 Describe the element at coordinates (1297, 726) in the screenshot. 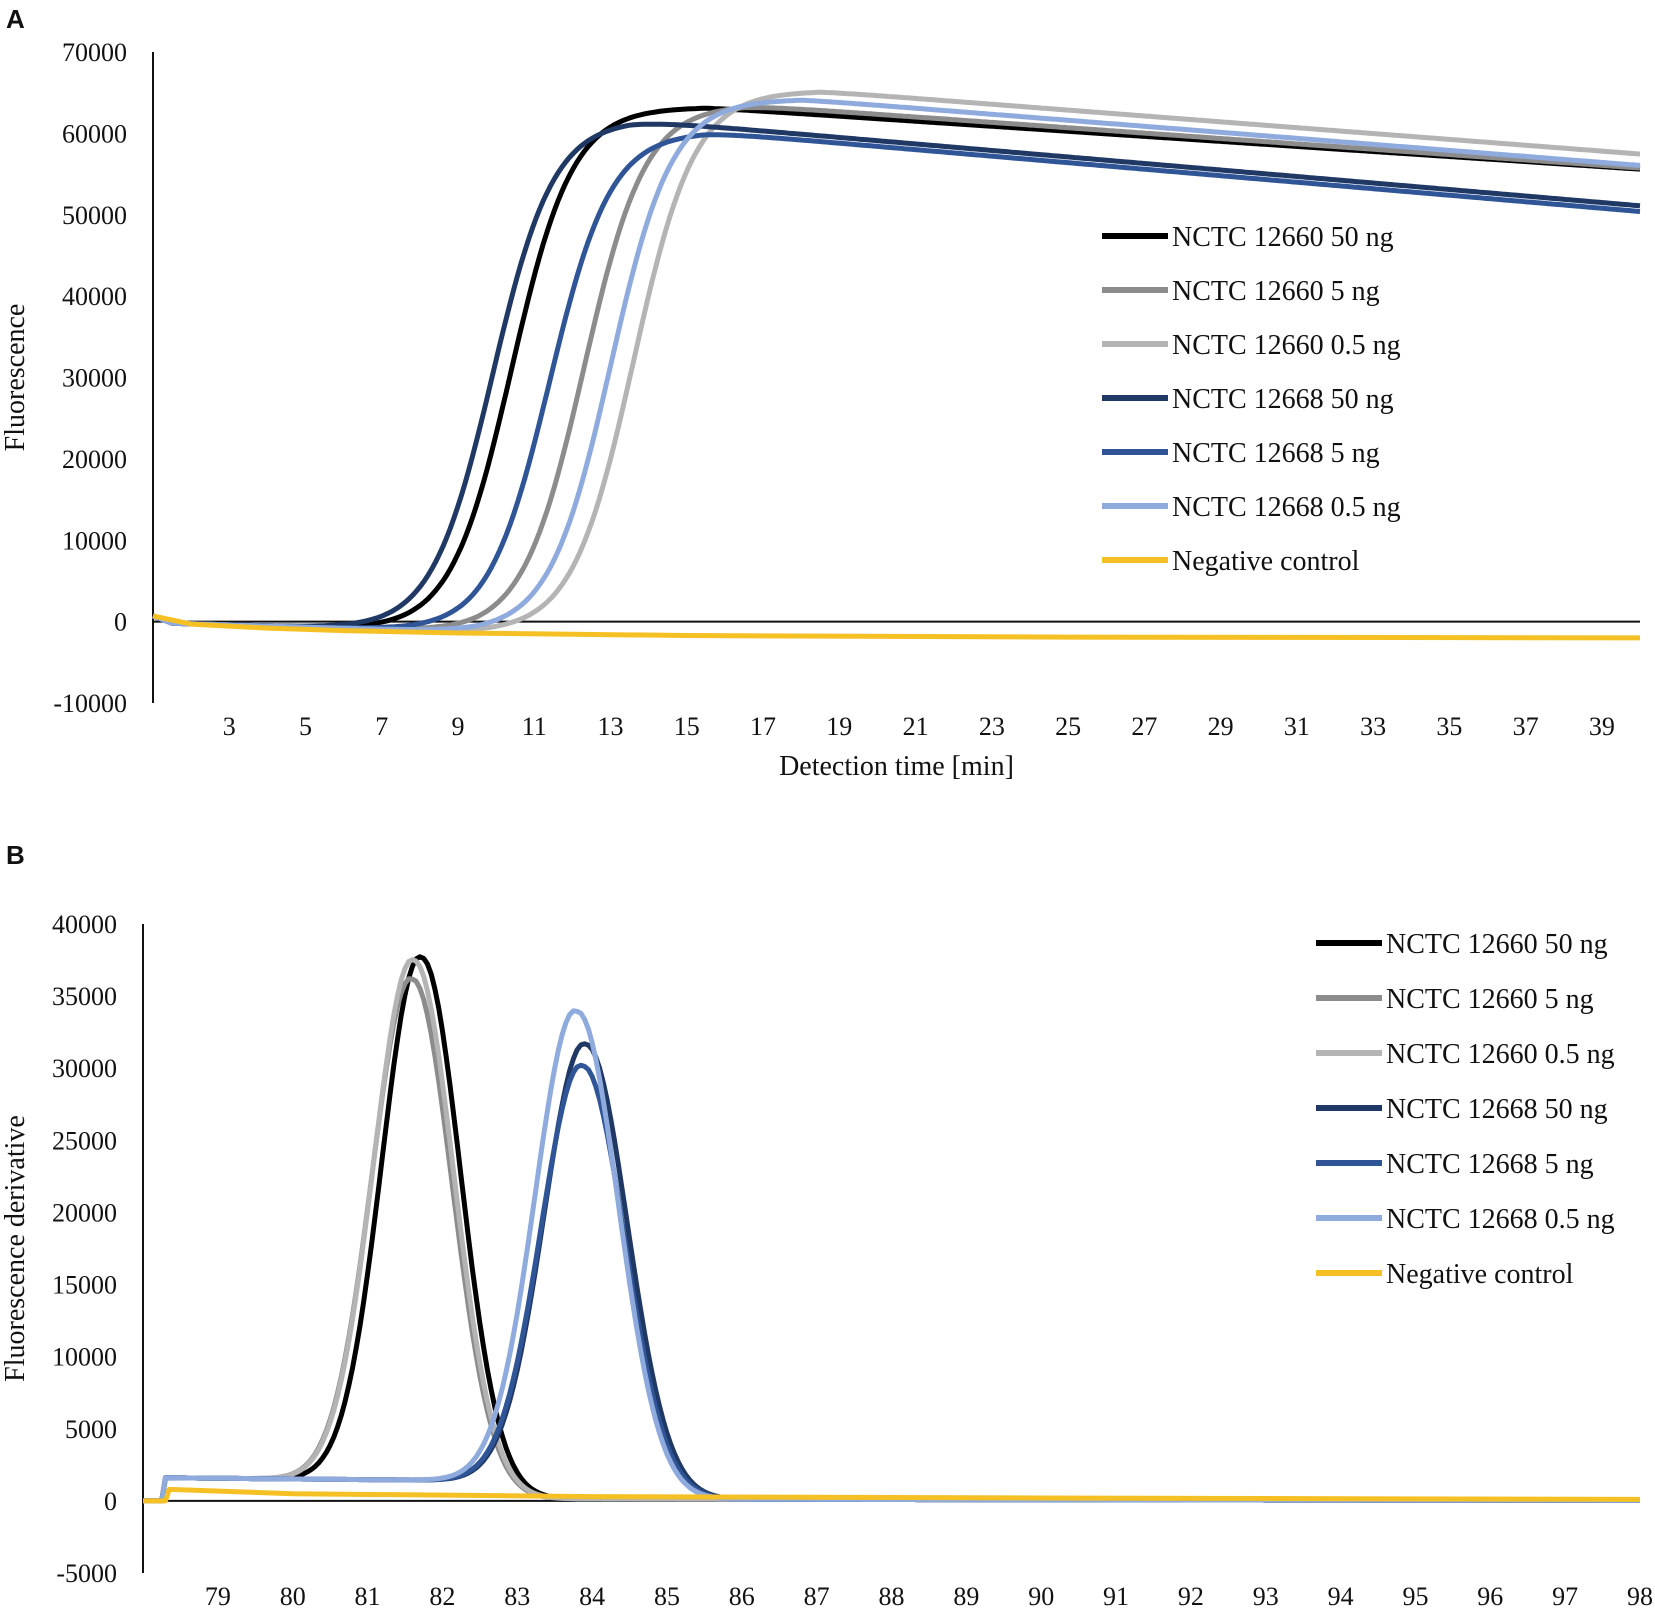

I see `x-tick-label: 31` at that location.